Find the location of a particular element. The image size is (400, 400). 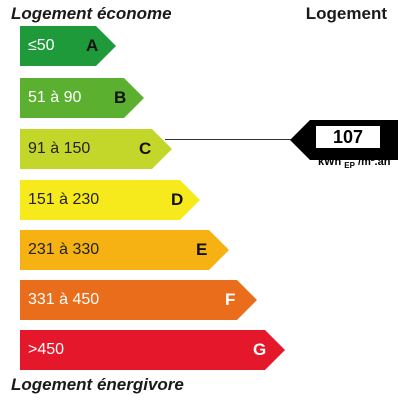

indicator-value: 107 is located at coordinates (348, 137).